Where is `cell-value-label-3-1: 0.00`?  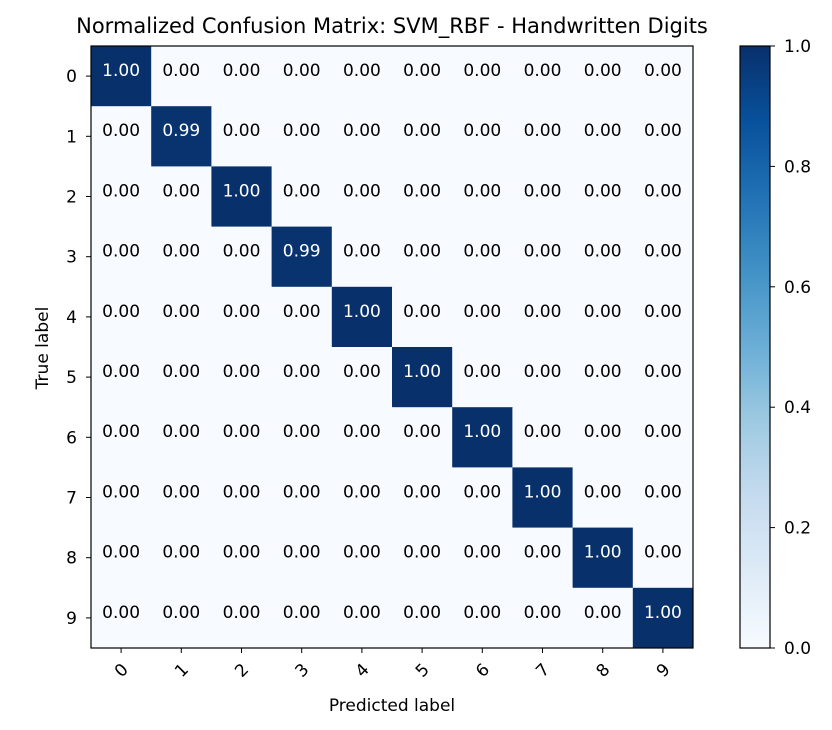 cell-value-label-3-1: 0.00 is located at coordinates (181, 252).